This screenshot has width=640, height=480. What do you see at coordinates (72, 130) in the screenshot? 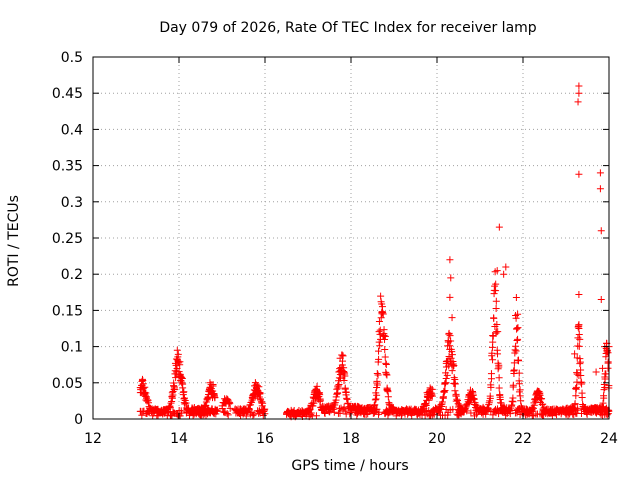
I see `y-tick-label: 0.4` at bounding box center [72, 130].